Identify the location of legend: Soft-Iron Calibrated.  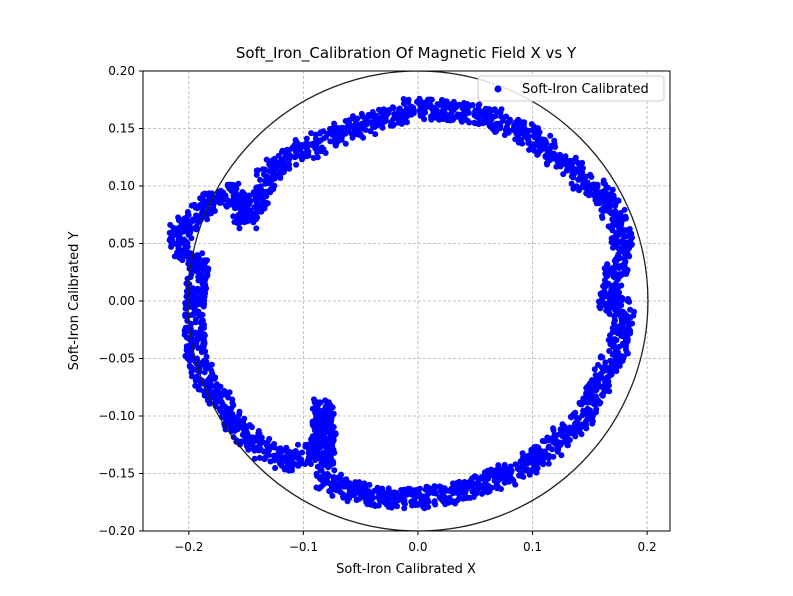
(571, 88).